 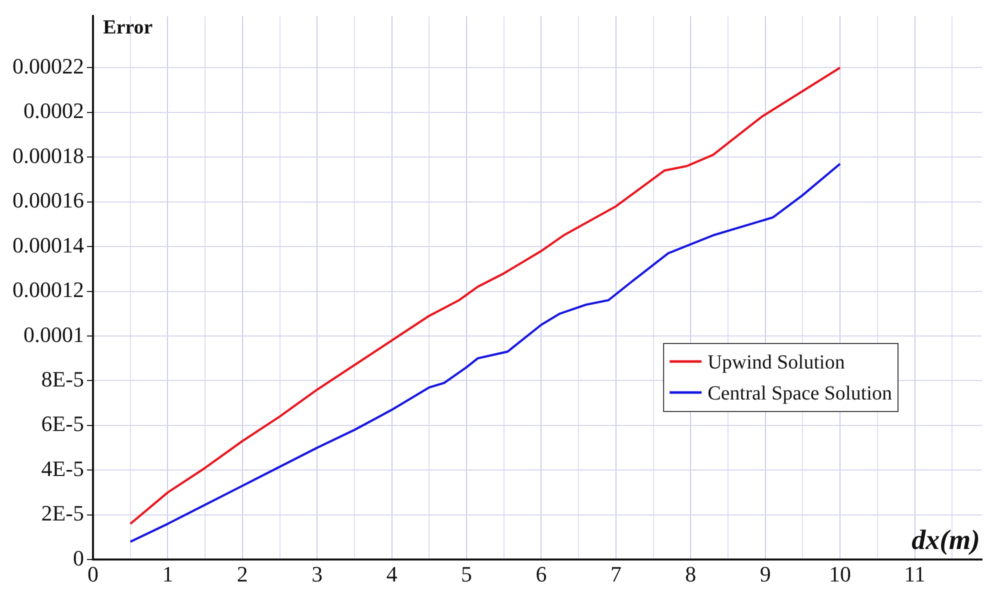 I want to click on legend-label: Upwind Solution, so click(x=776, y=363).